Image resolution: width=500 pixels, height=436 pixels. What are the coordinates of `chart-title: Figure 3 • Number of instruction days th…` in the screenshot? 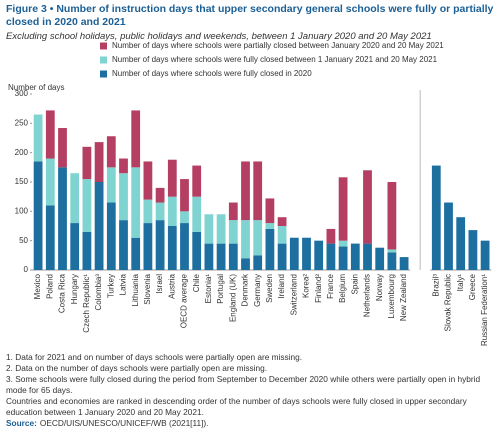 It's located at (250, 15).